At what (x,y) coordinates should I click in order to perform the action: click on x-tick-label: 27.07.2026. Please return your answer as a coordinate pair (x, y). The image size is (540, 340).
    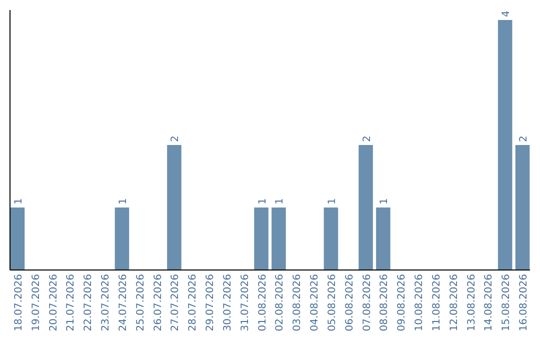
    Looking at the image, I should click on (176, 303).